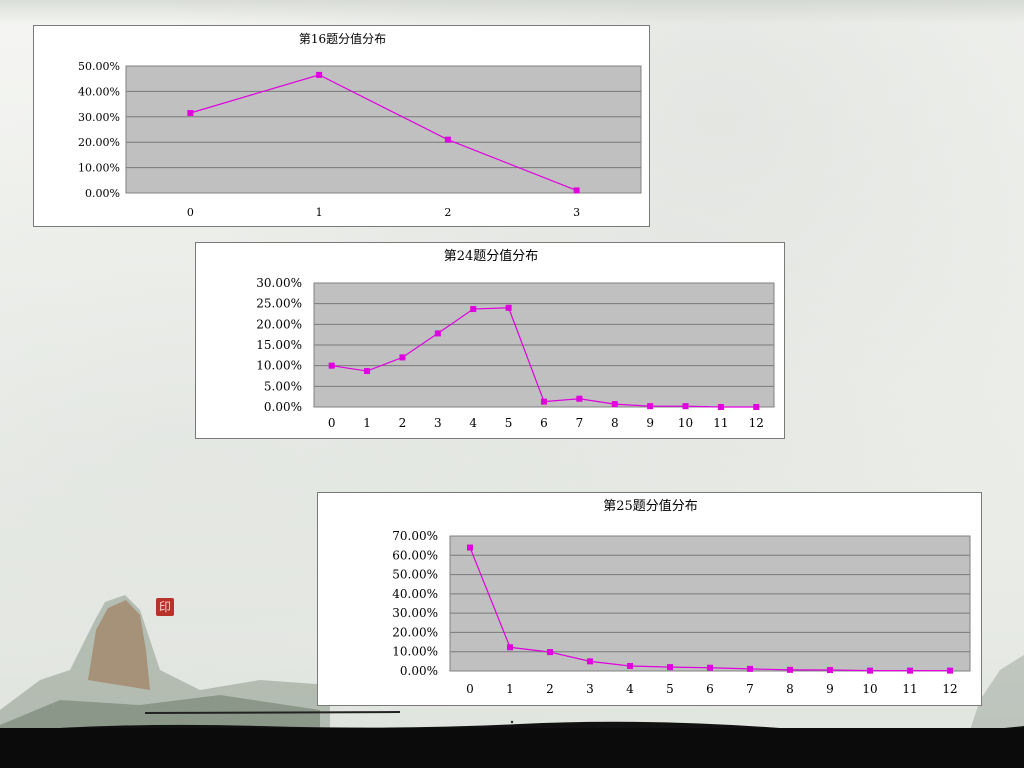  Describe the element at coordinates (283, 386) in the screenshot. I see `y-tick-label: 5.00%` at that location.